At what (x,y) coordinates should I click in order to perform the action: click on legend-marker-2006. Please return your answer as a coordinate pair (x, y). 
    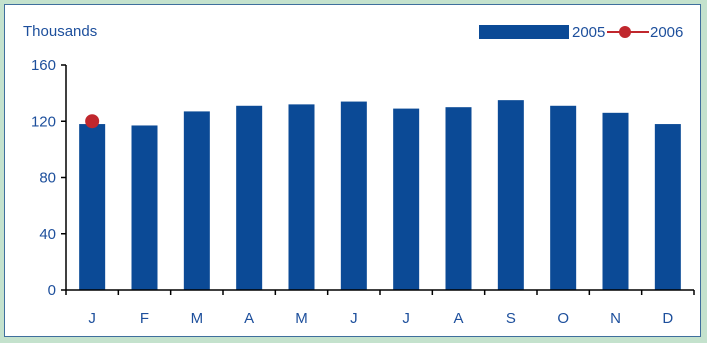
    Looking at the image, I should click on (625, 32).